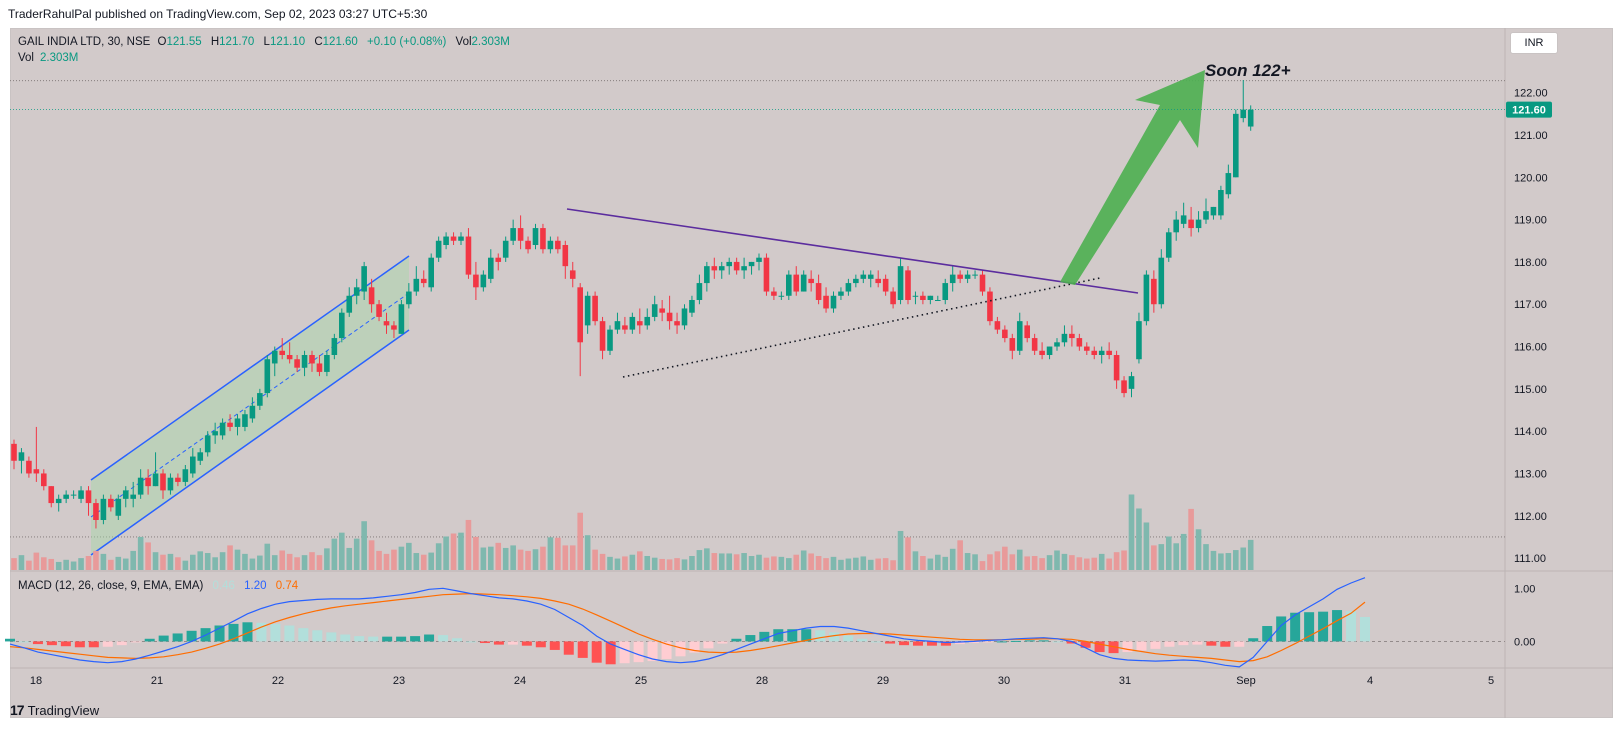 The height and width of the screenshot is (752, 1623). What do you see at coordinates (54, 710) in the screenshot?
I see `tradingview-brand: 17 TradingView` at bounding box center [54, 710].